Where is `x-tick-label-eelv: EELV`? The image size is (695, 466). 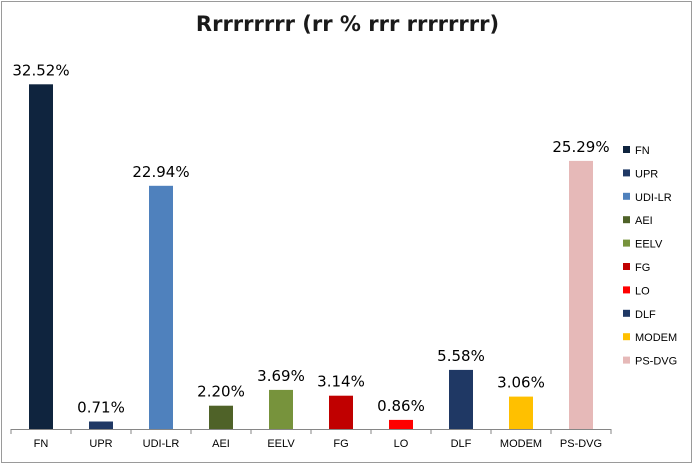
x-tick-label-eelv: EELV is located at coordinates (281, 444).